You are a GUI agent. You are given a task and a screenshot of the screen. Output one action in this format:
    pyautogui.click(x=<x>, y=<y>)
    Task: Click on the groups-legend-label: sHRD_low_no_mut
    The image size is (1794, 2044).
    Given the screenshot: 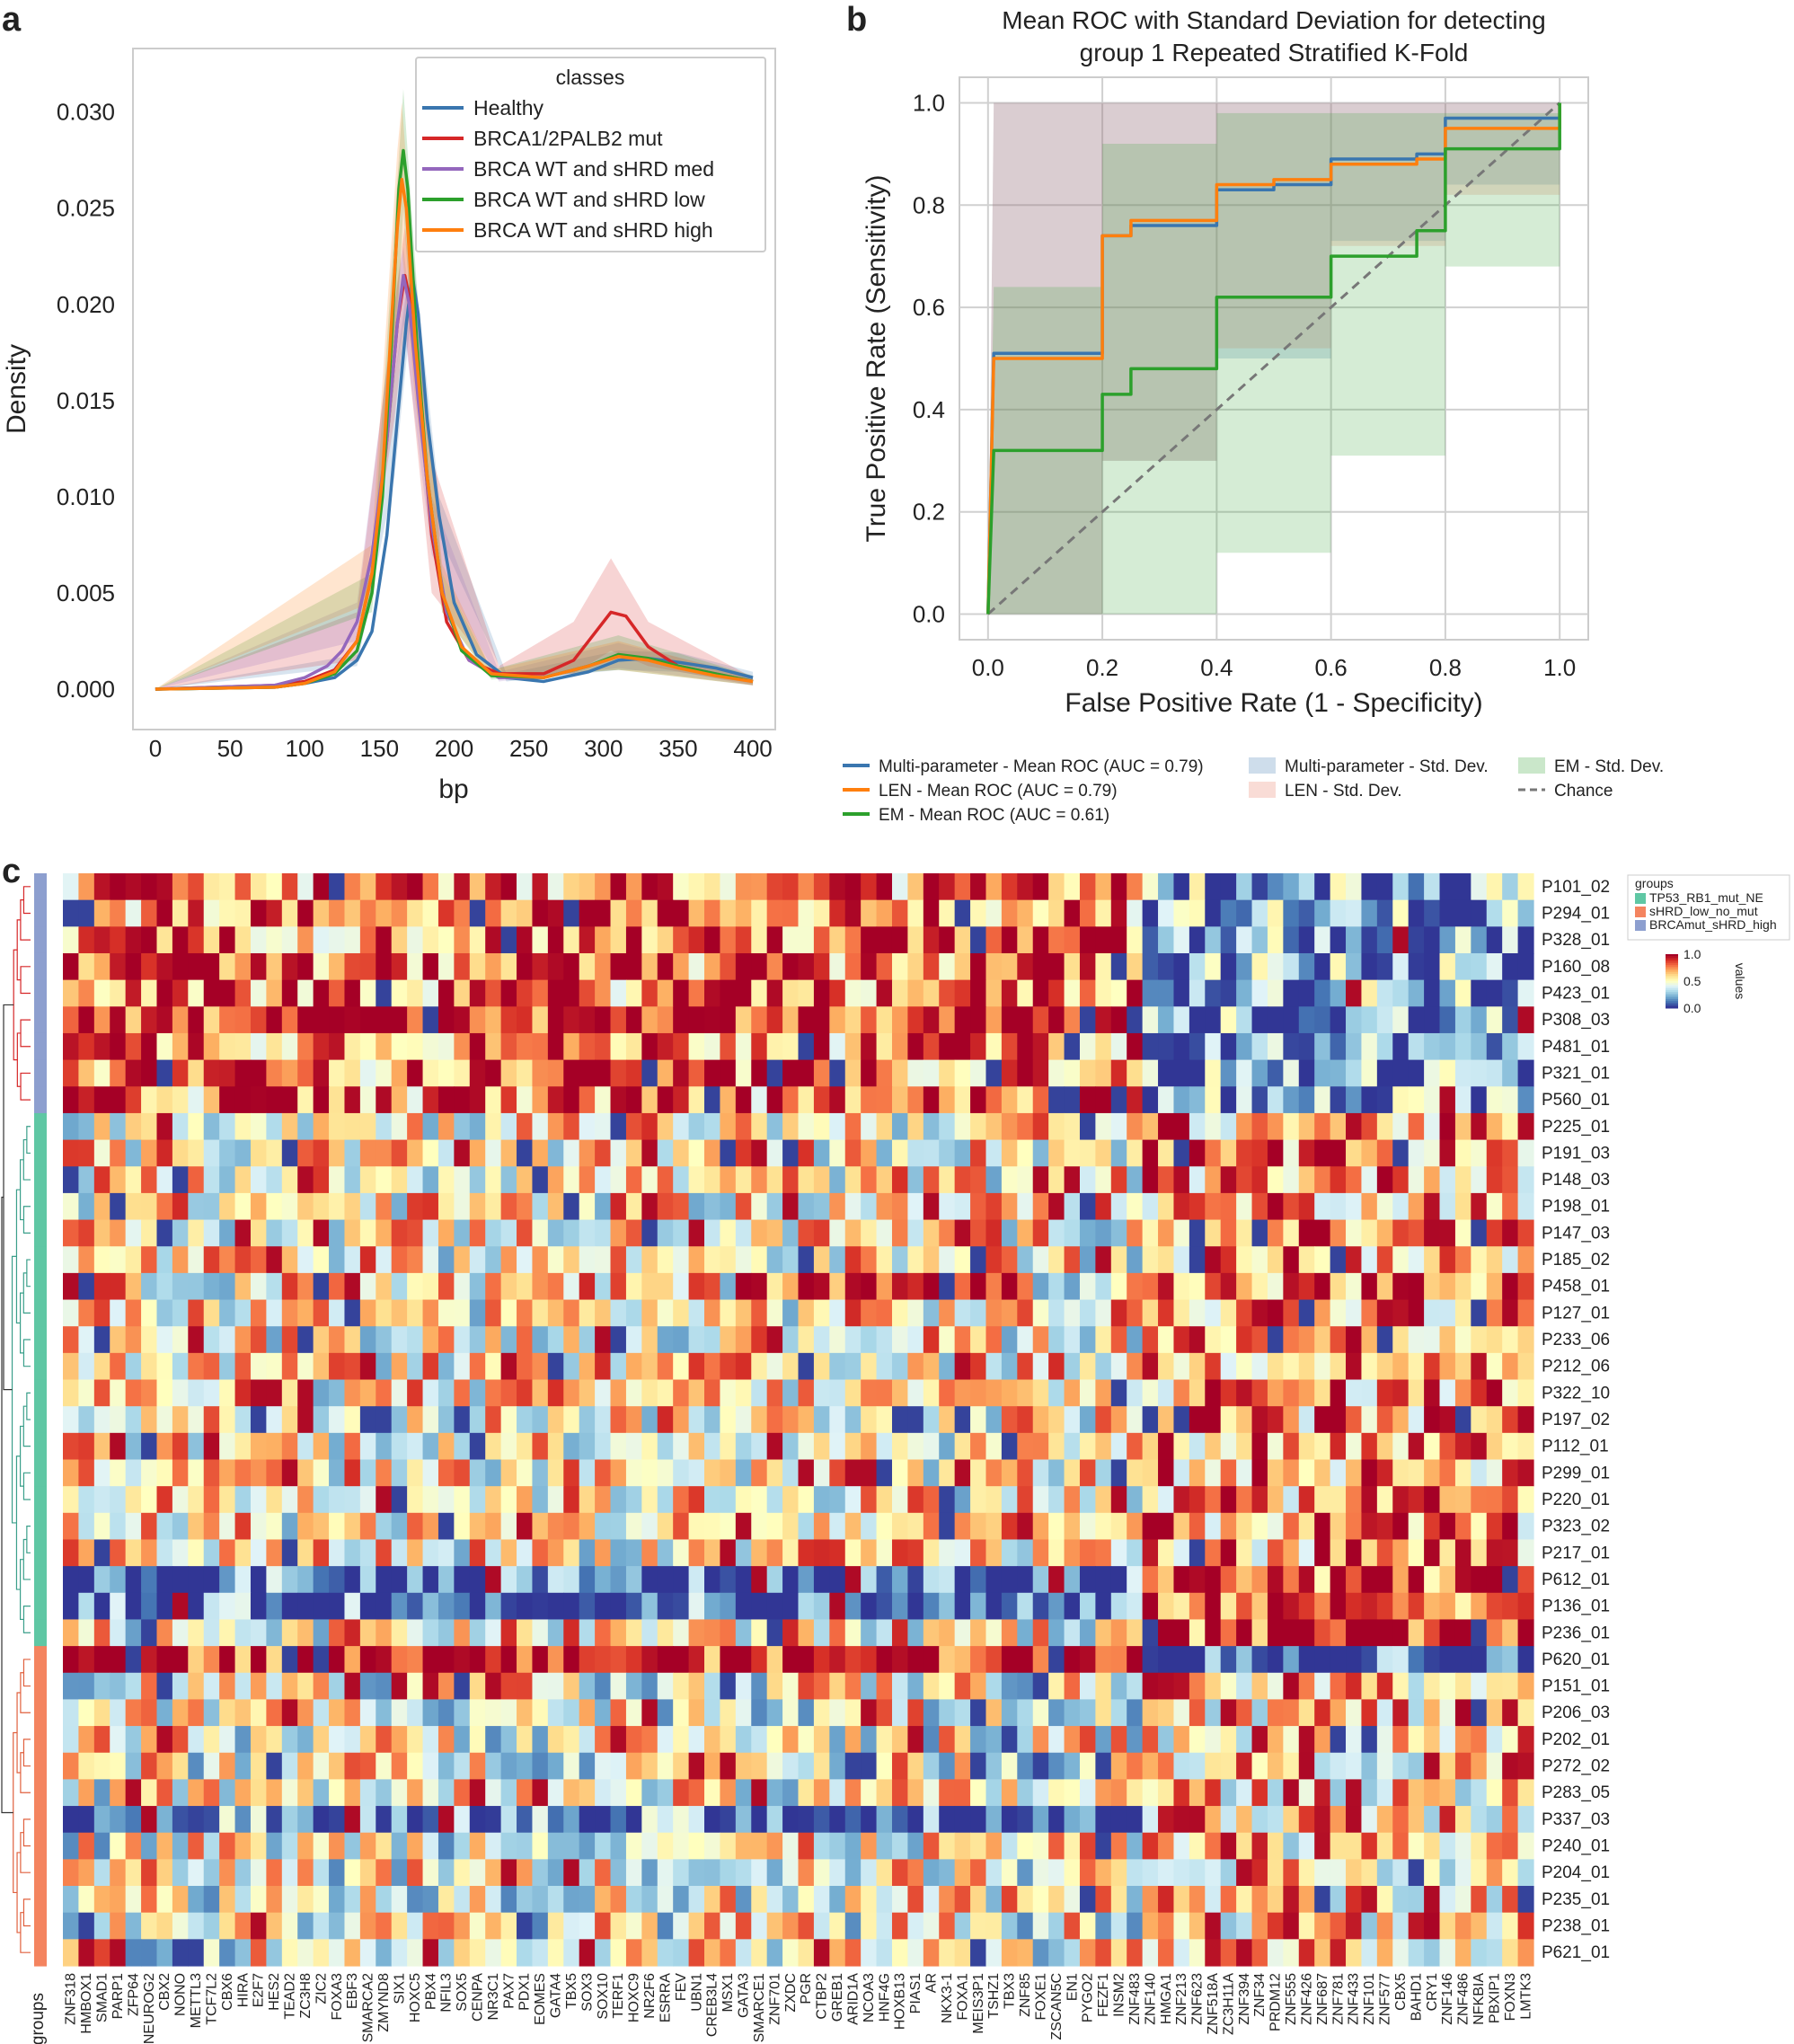 What is the action you would take?
    pyautogui.click(x=1704, y=911)
    